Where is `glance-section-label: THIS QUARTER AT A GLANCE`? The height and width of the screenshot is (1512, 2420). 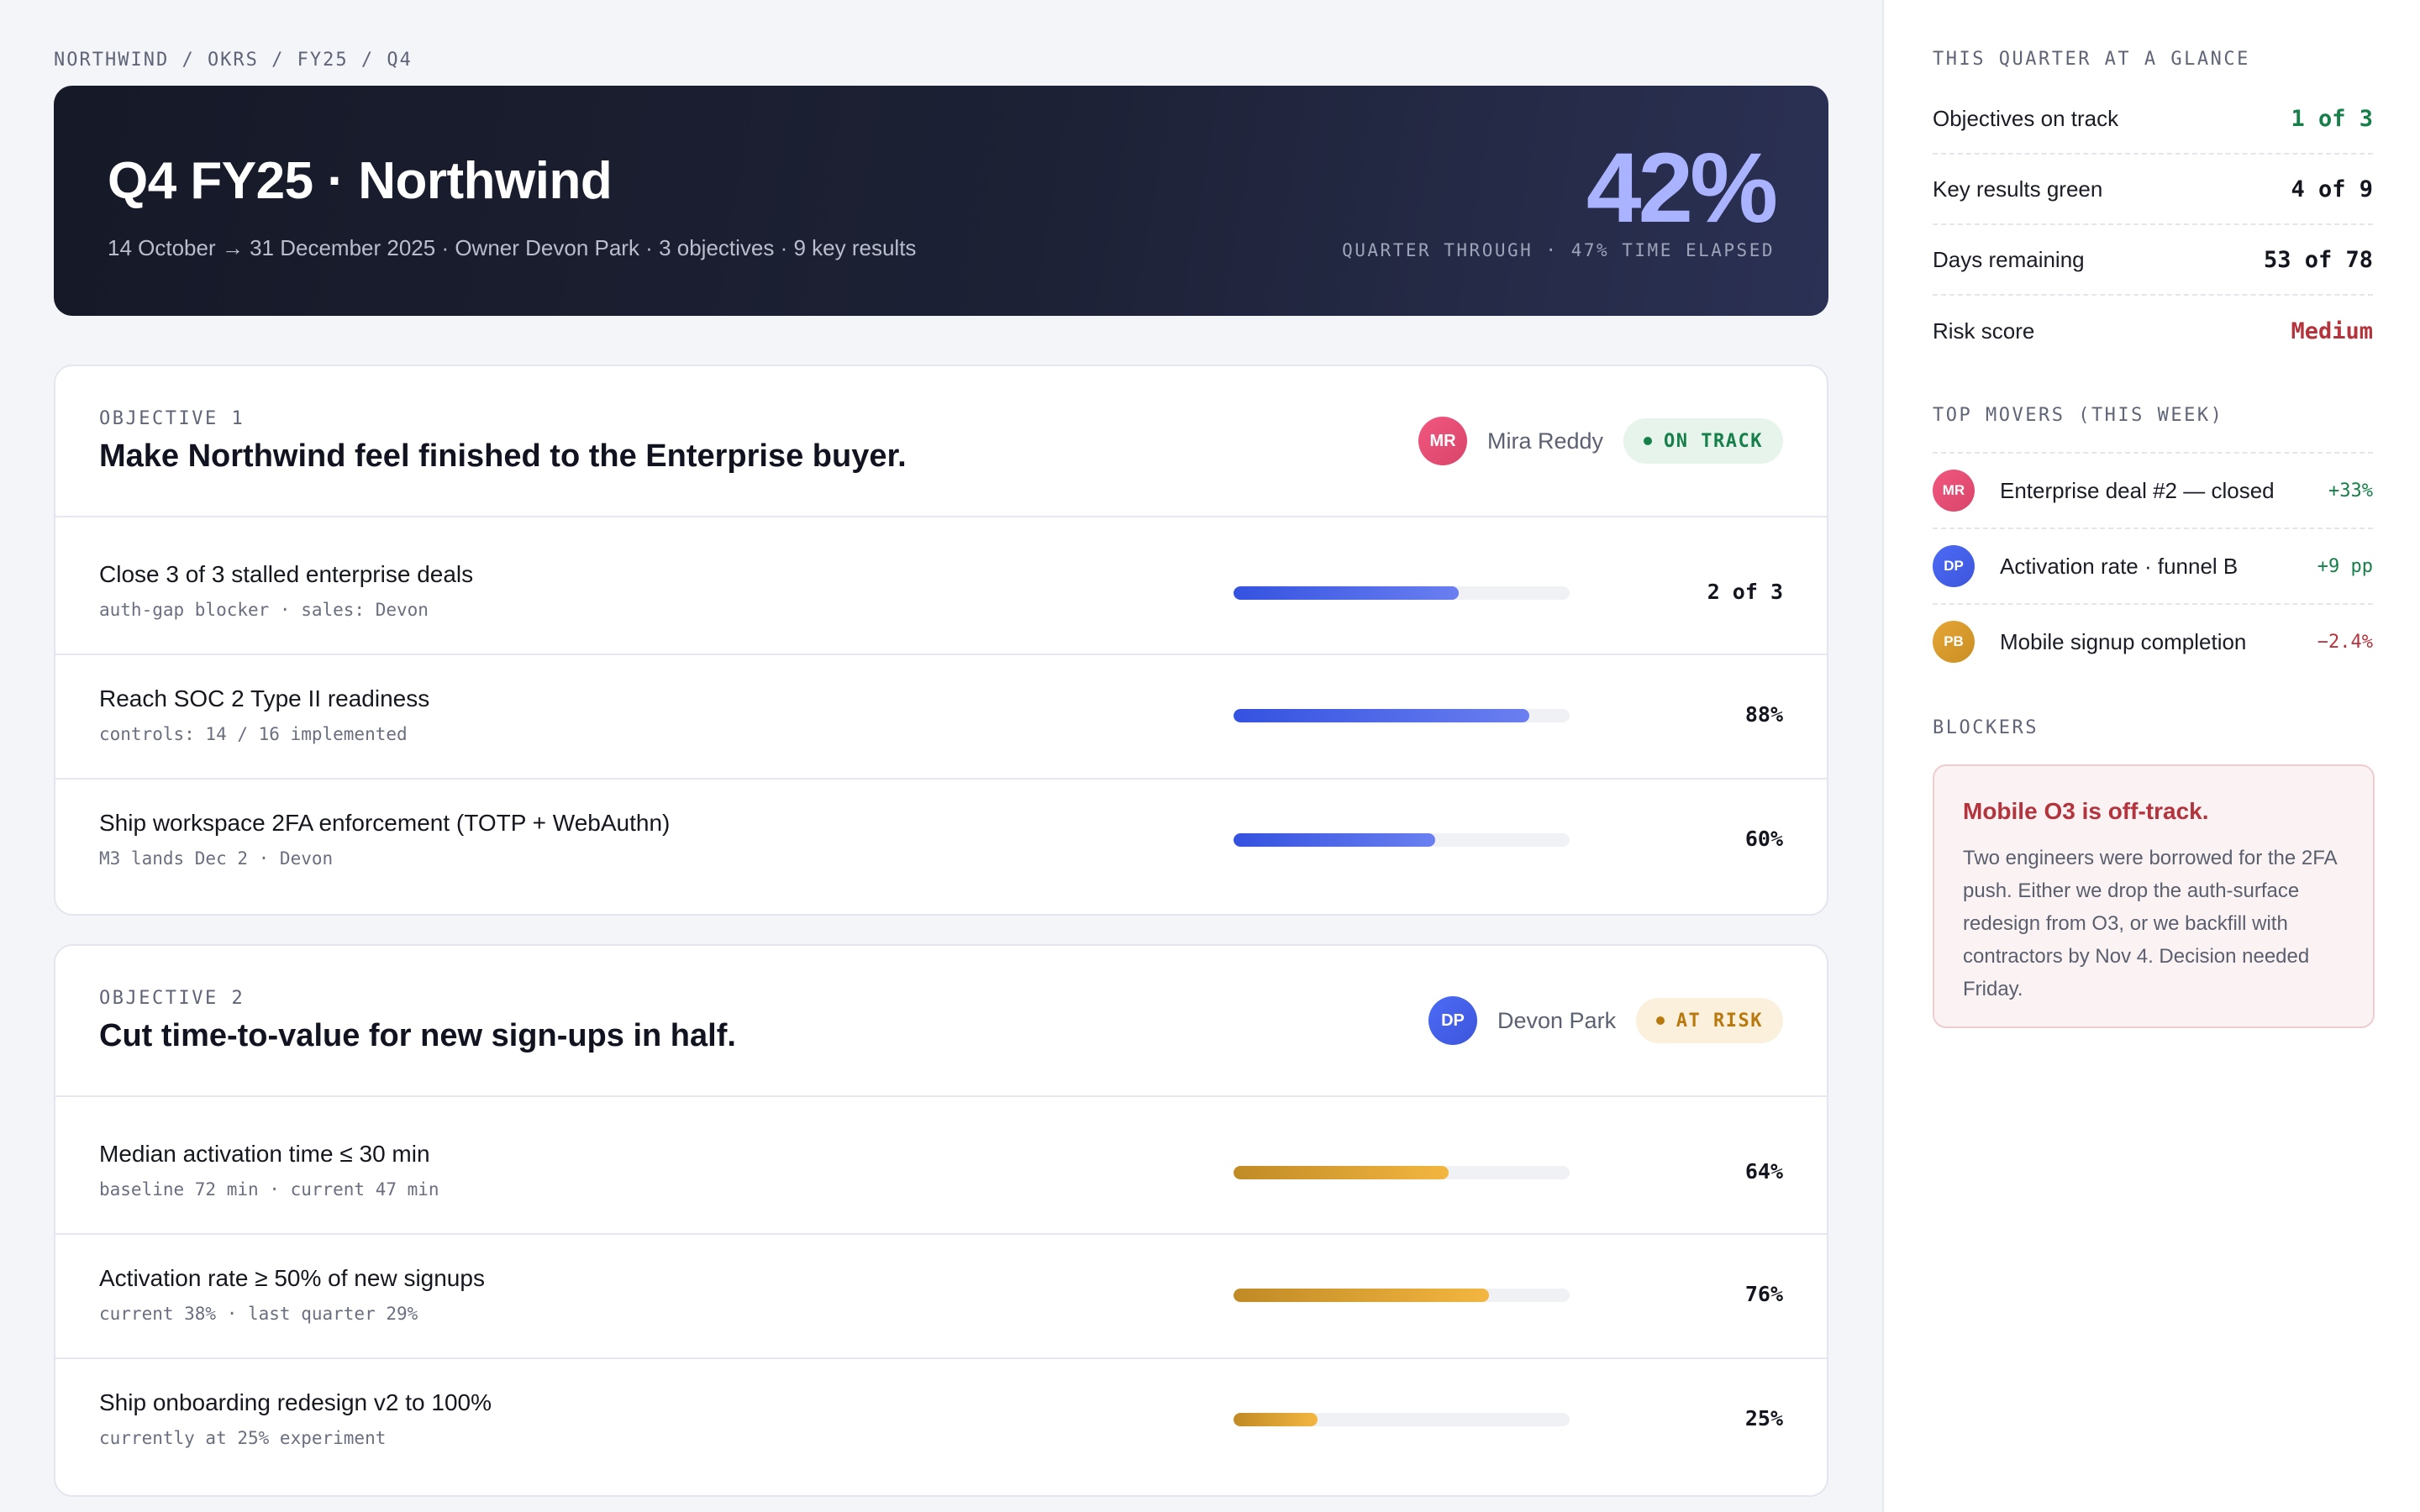
glance-section-label: THIS QUARTER AT A GLANCE is located at coordinates (2091, 59).